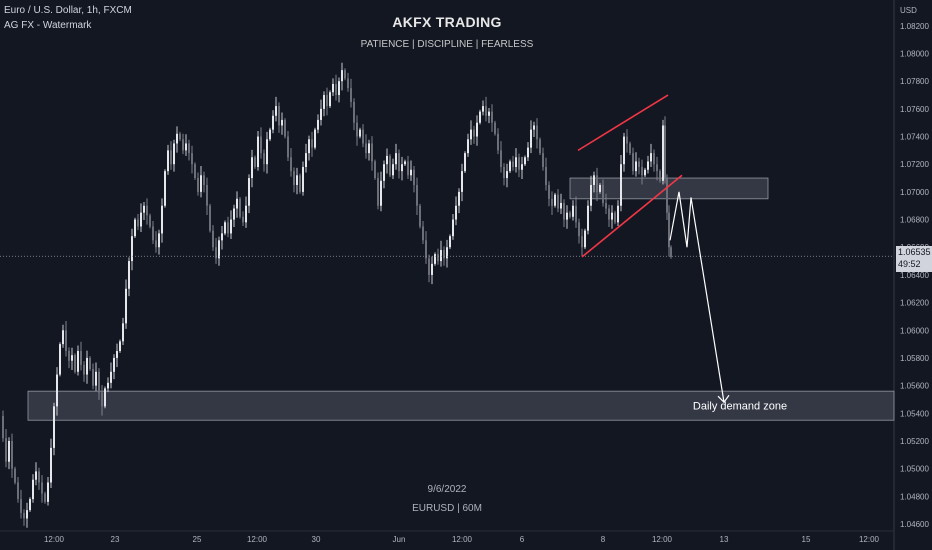 The height and width of the screenshot is (550, 932). I want to click on watermark-subtitle: PATIENCE | DISCIPLINE | FEARLESS, so click(447, 44).